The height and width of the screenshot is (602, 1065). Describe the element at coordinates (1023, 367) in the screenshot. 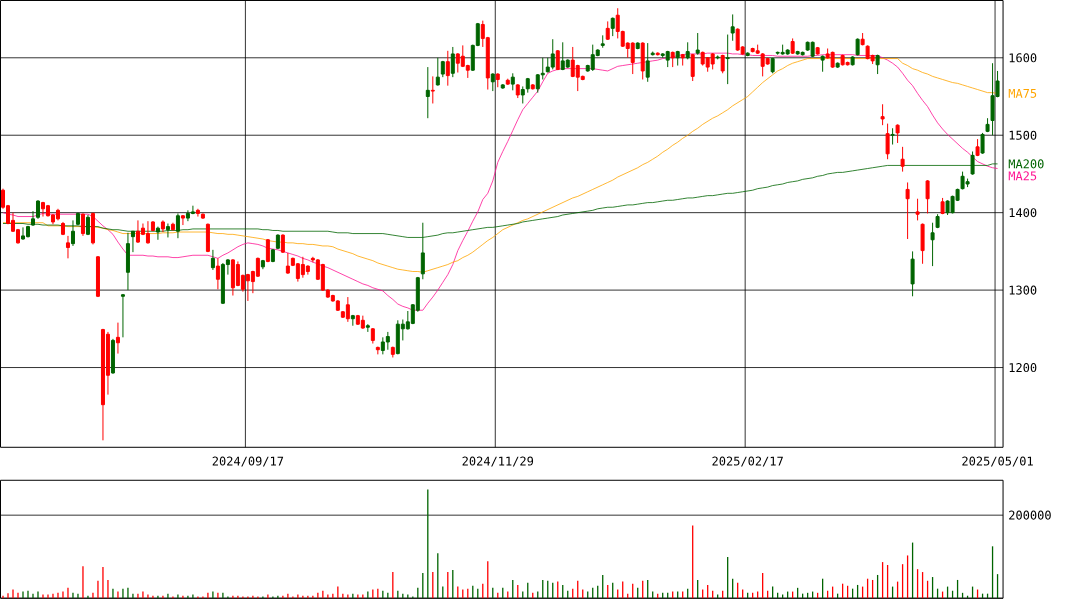

I see `y-tick-label: 1200` at that location.